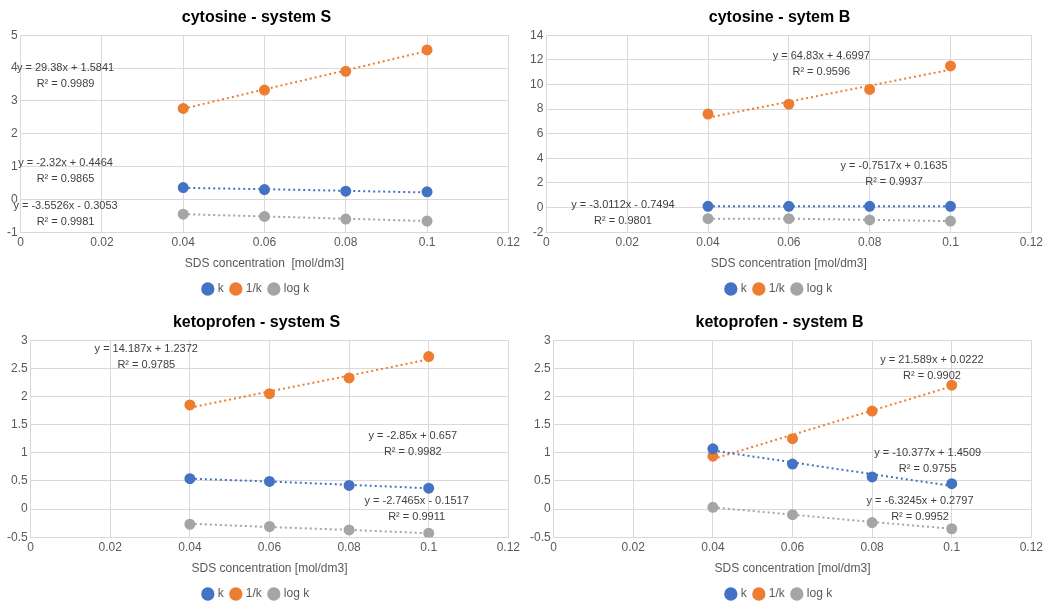 This screenshot has height=610, width=1047. What do you see at coordinates (256, 17) in the screenshot?
I see `chart-title: cytosine - system S` at bounding box center [256, 17].